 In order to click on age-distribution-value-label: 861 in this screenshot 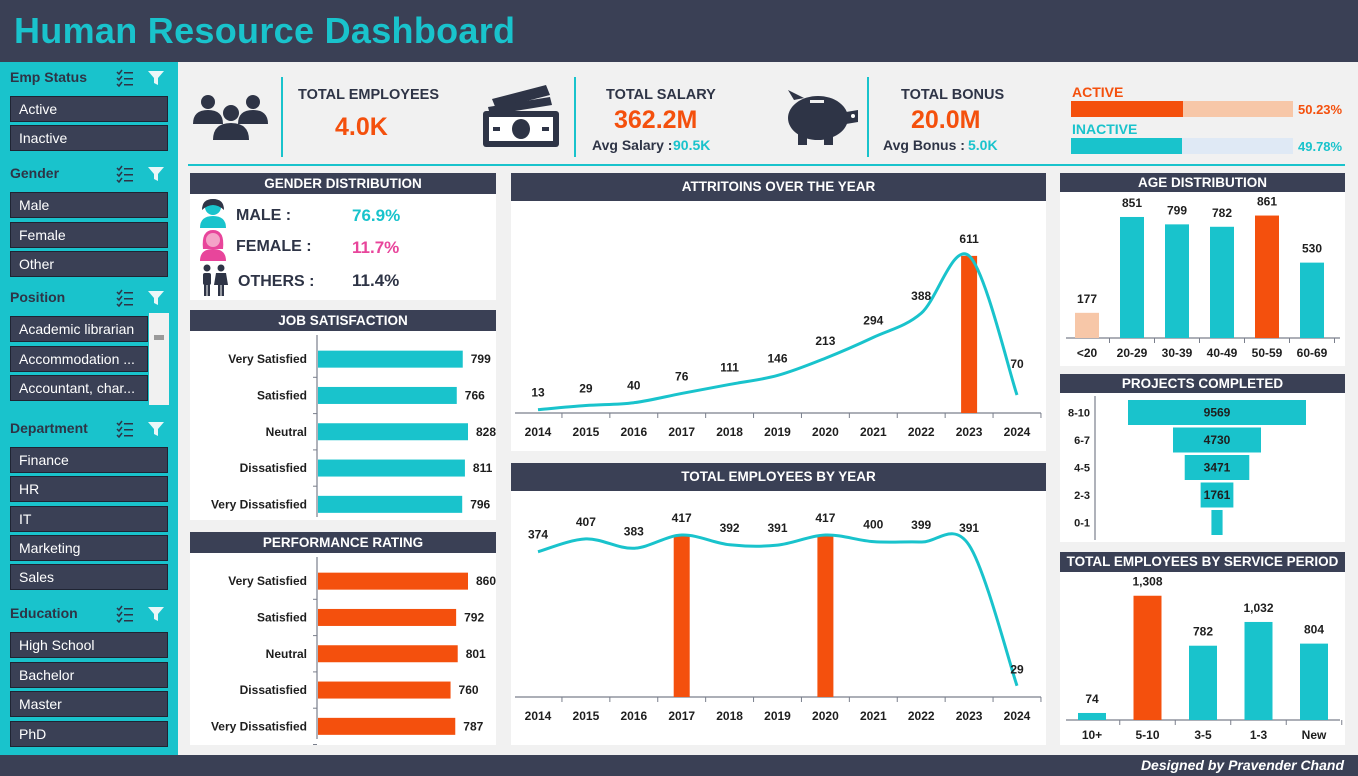, I will do `click(1267, 202)`.